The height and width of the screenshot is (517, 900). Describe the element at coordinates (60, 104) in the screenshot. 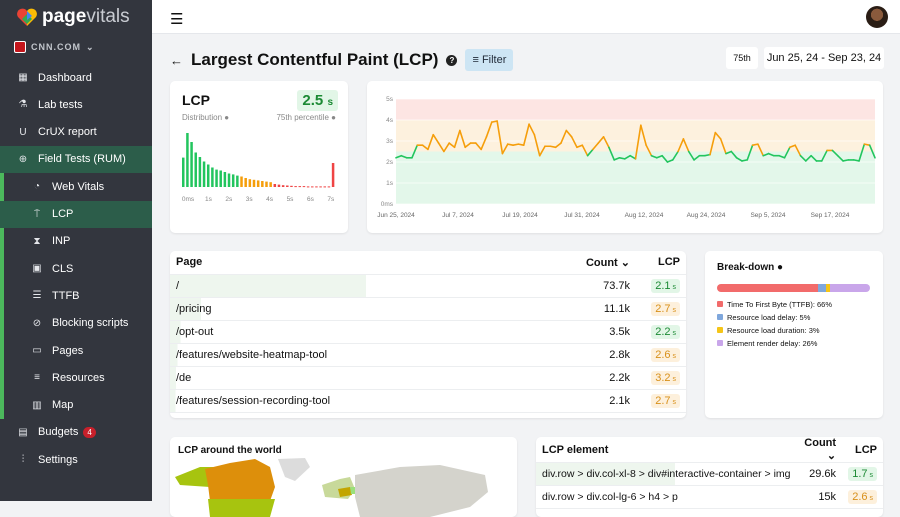

I see `sidebar-item-label: Lab tests` at that location.